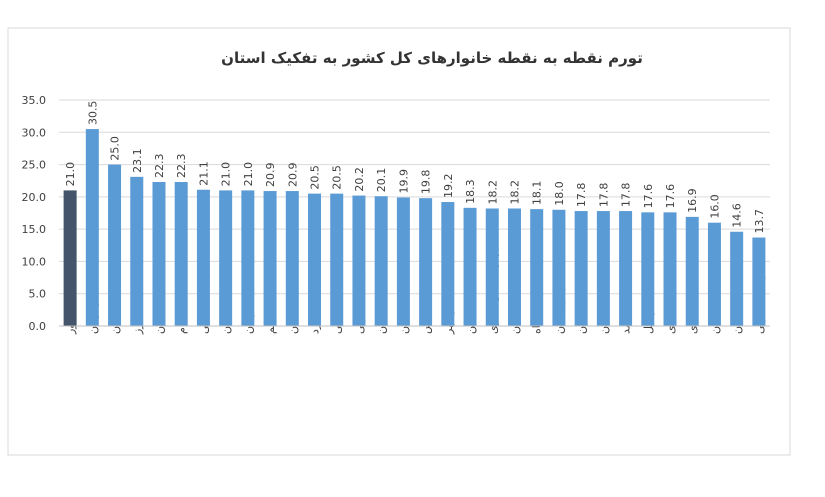  Describe the element at coordinates (38, 326) in the screenshot. I see `y-tick-label: 0.0` at that location.